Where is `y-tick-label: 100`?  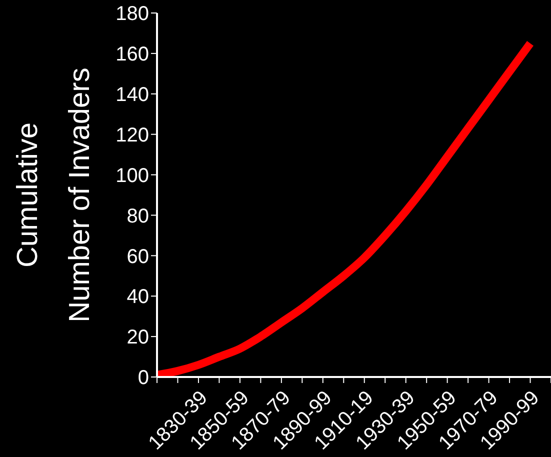 y-tick-label: 100 is located at coordinates (132, 175).